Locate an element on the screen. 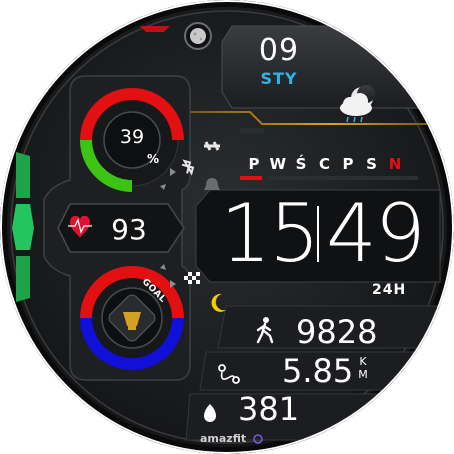  weekday-4: C is located at coordinates (324, 164).